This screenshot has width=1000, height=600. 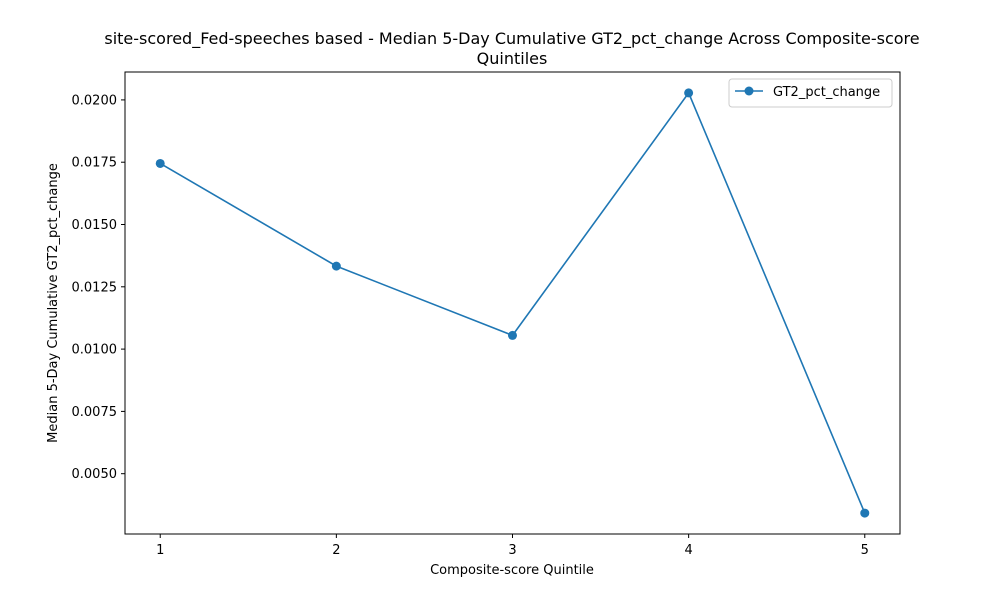 What do you see at coordinates (95, 163) in the screenshot?
I see `y-tick-label: 0.0175` at bounding box center [95, 163].